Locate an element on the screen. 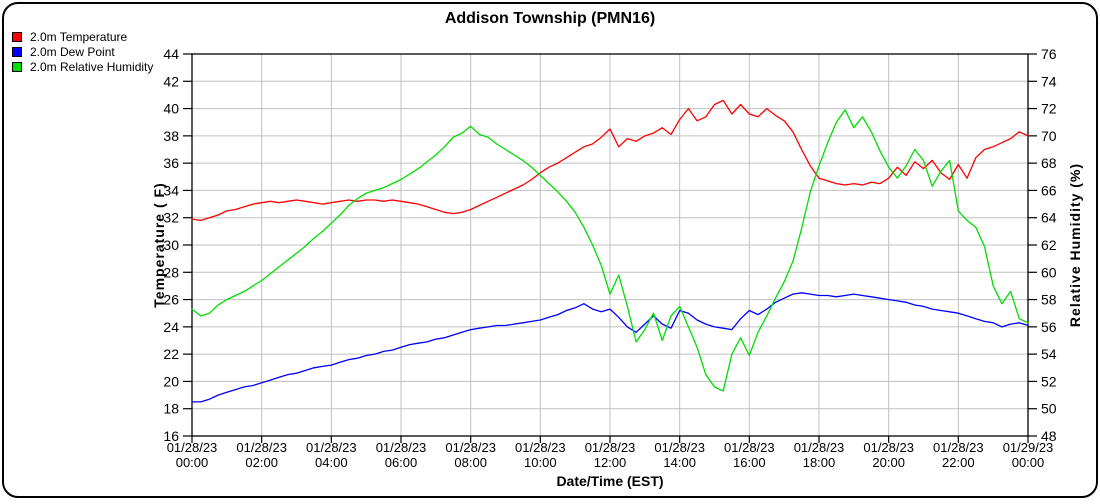 The height and width of the screenshot is (504, 1100). y-right-tick-label: 58 is located at coordinates (1049, 300).